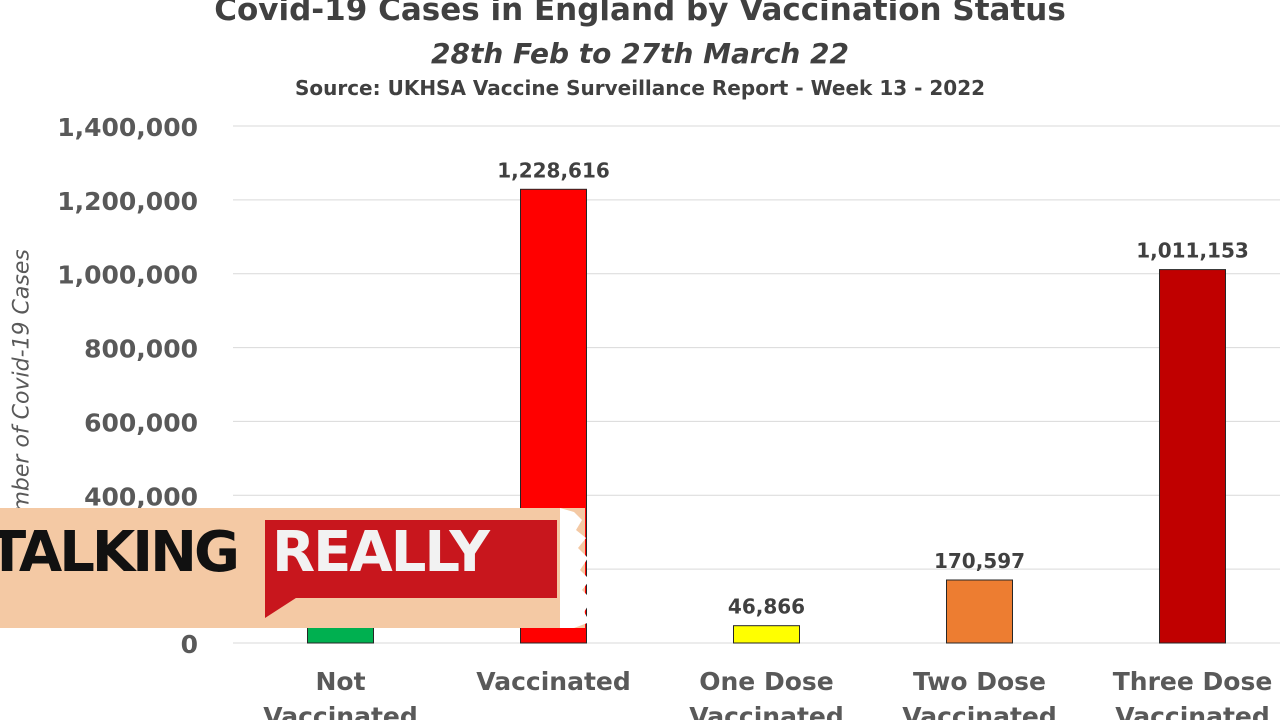  Describe the element at coordinates (1192, 251) in the screenshot. I see `data-label: 1,011,153` at that location.